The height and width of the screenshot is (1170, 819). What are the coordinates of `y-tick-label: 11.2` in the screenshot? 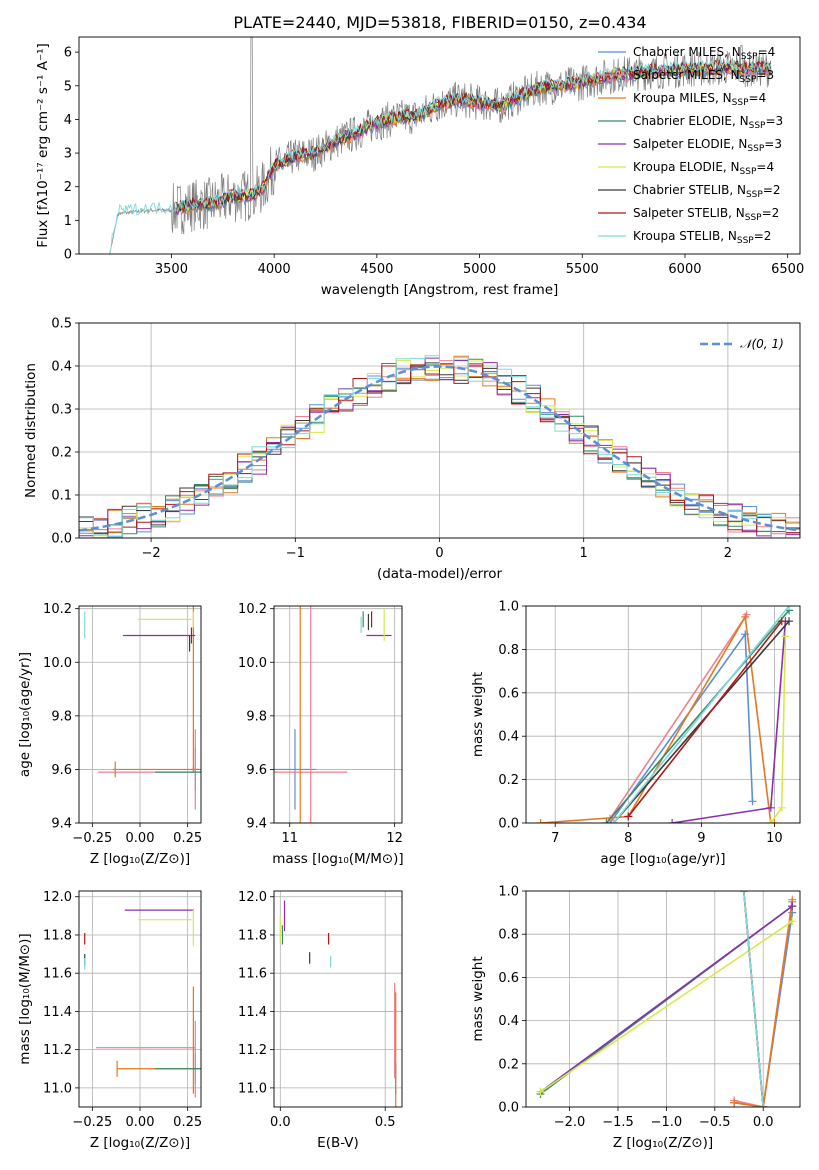 It's located at (57, 1050).